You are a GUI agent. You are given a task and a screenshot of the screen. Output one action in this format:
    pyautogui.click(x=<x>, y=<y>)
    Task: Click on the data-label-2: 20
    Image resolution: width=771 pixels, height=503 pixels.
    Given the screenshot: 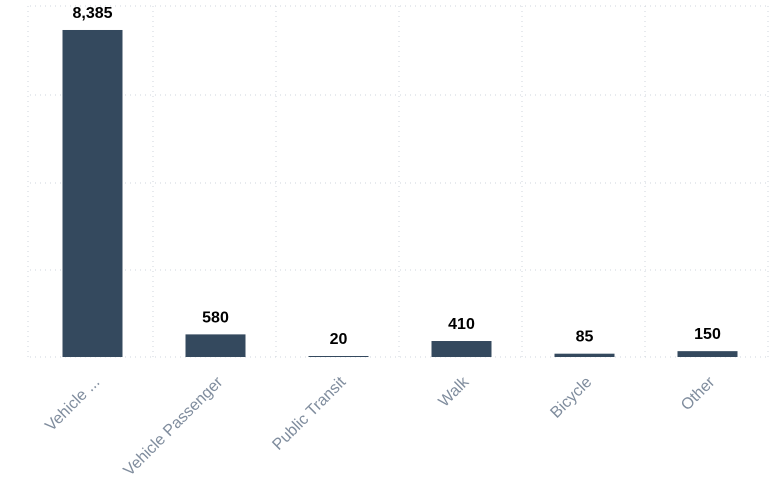 What is the action you would take?
    pyautogui.click(x=339, y=339)
    